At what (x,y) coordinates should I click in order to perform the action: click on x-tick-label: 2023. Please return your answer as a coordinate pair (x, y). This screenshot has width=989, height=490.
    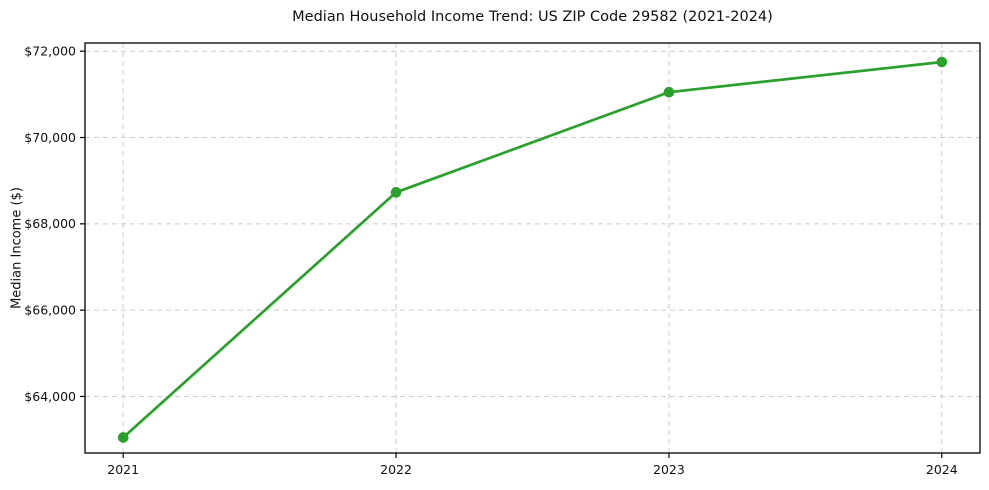
    Looking at the image, I should click on (669, 469).